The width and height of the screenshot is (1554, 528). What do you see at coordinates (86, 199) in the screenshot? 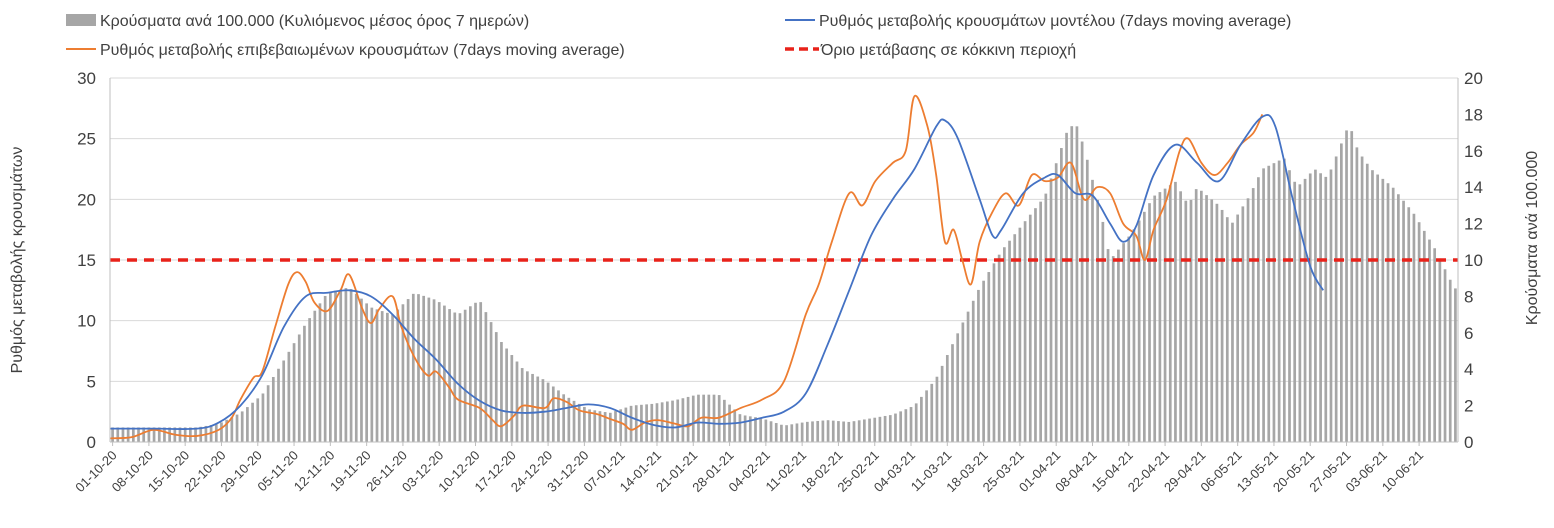
I see `y-left-tick-label: 20` at bounding box center [86, 199].